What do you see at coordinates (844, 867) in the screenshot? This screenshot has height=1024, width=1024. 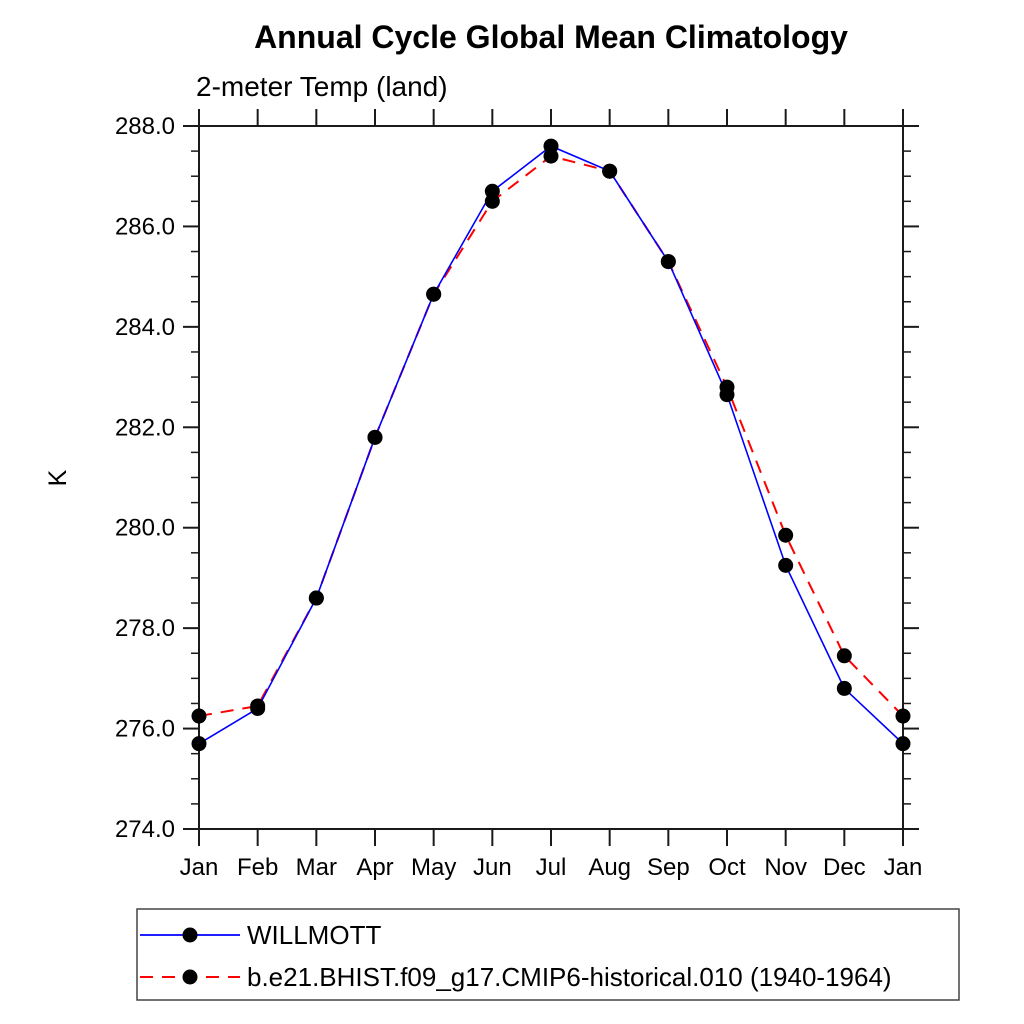 I see `x-tick-label: Dec` at bounding box center [844, 867].